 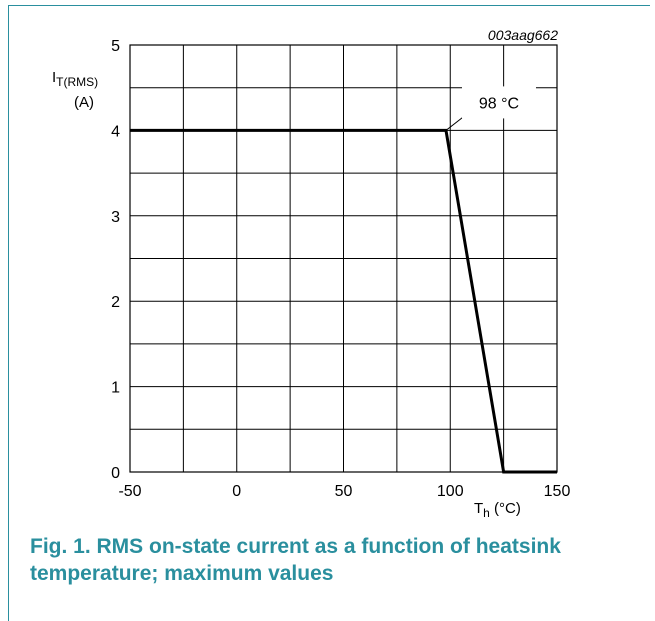 What do you see at coordinates (115, 473) in the screenshot?
I see `y-tick-label: 0` at bounding box center [115, 473].